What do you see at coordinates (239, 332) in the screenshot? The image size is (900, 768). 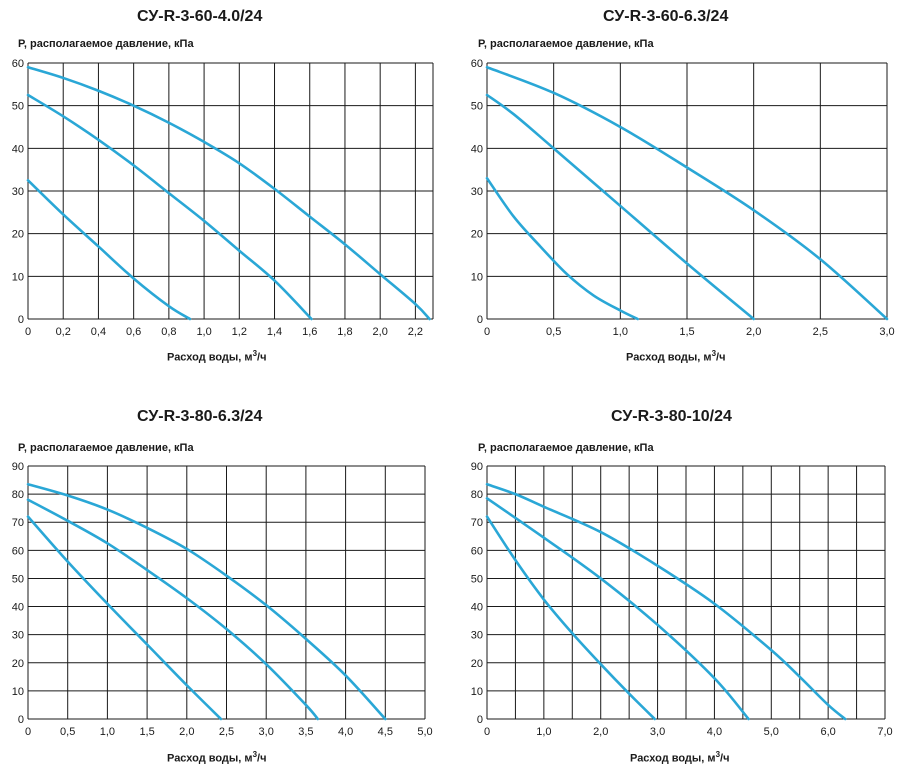 I see `x-tick-label: 1,2` at bounding box center [239, 332].